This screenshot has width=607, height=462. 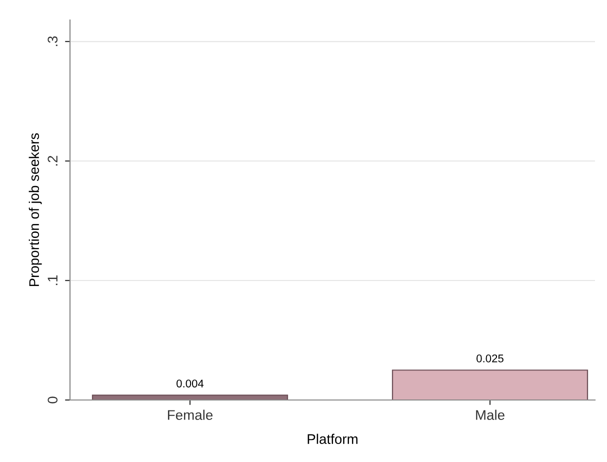 What do you see at coordinates (190, 384) in the screenshot?
I see `data-label: 0.004` at bounding box center [190, 384].